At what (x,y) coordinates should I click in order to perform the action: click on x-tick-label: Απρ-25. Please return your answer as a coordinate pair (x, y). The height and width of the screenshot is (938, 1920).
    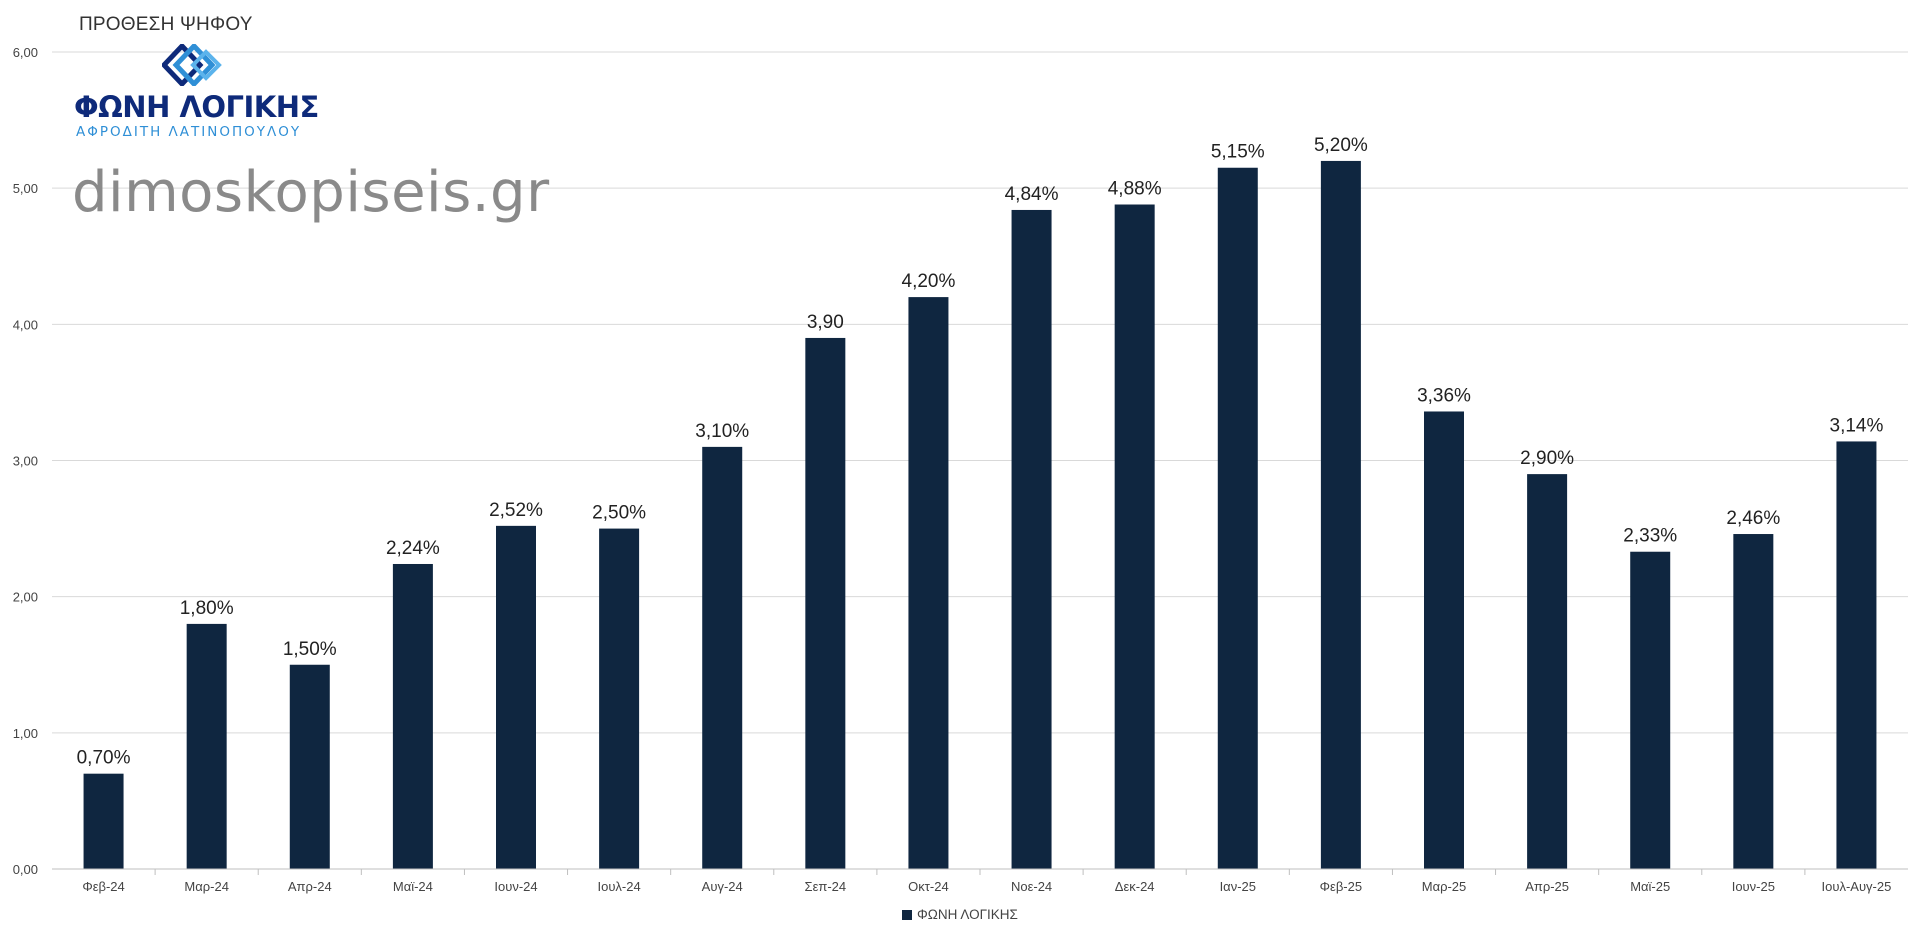
    Looking at the image, I should click on (1547, 886).